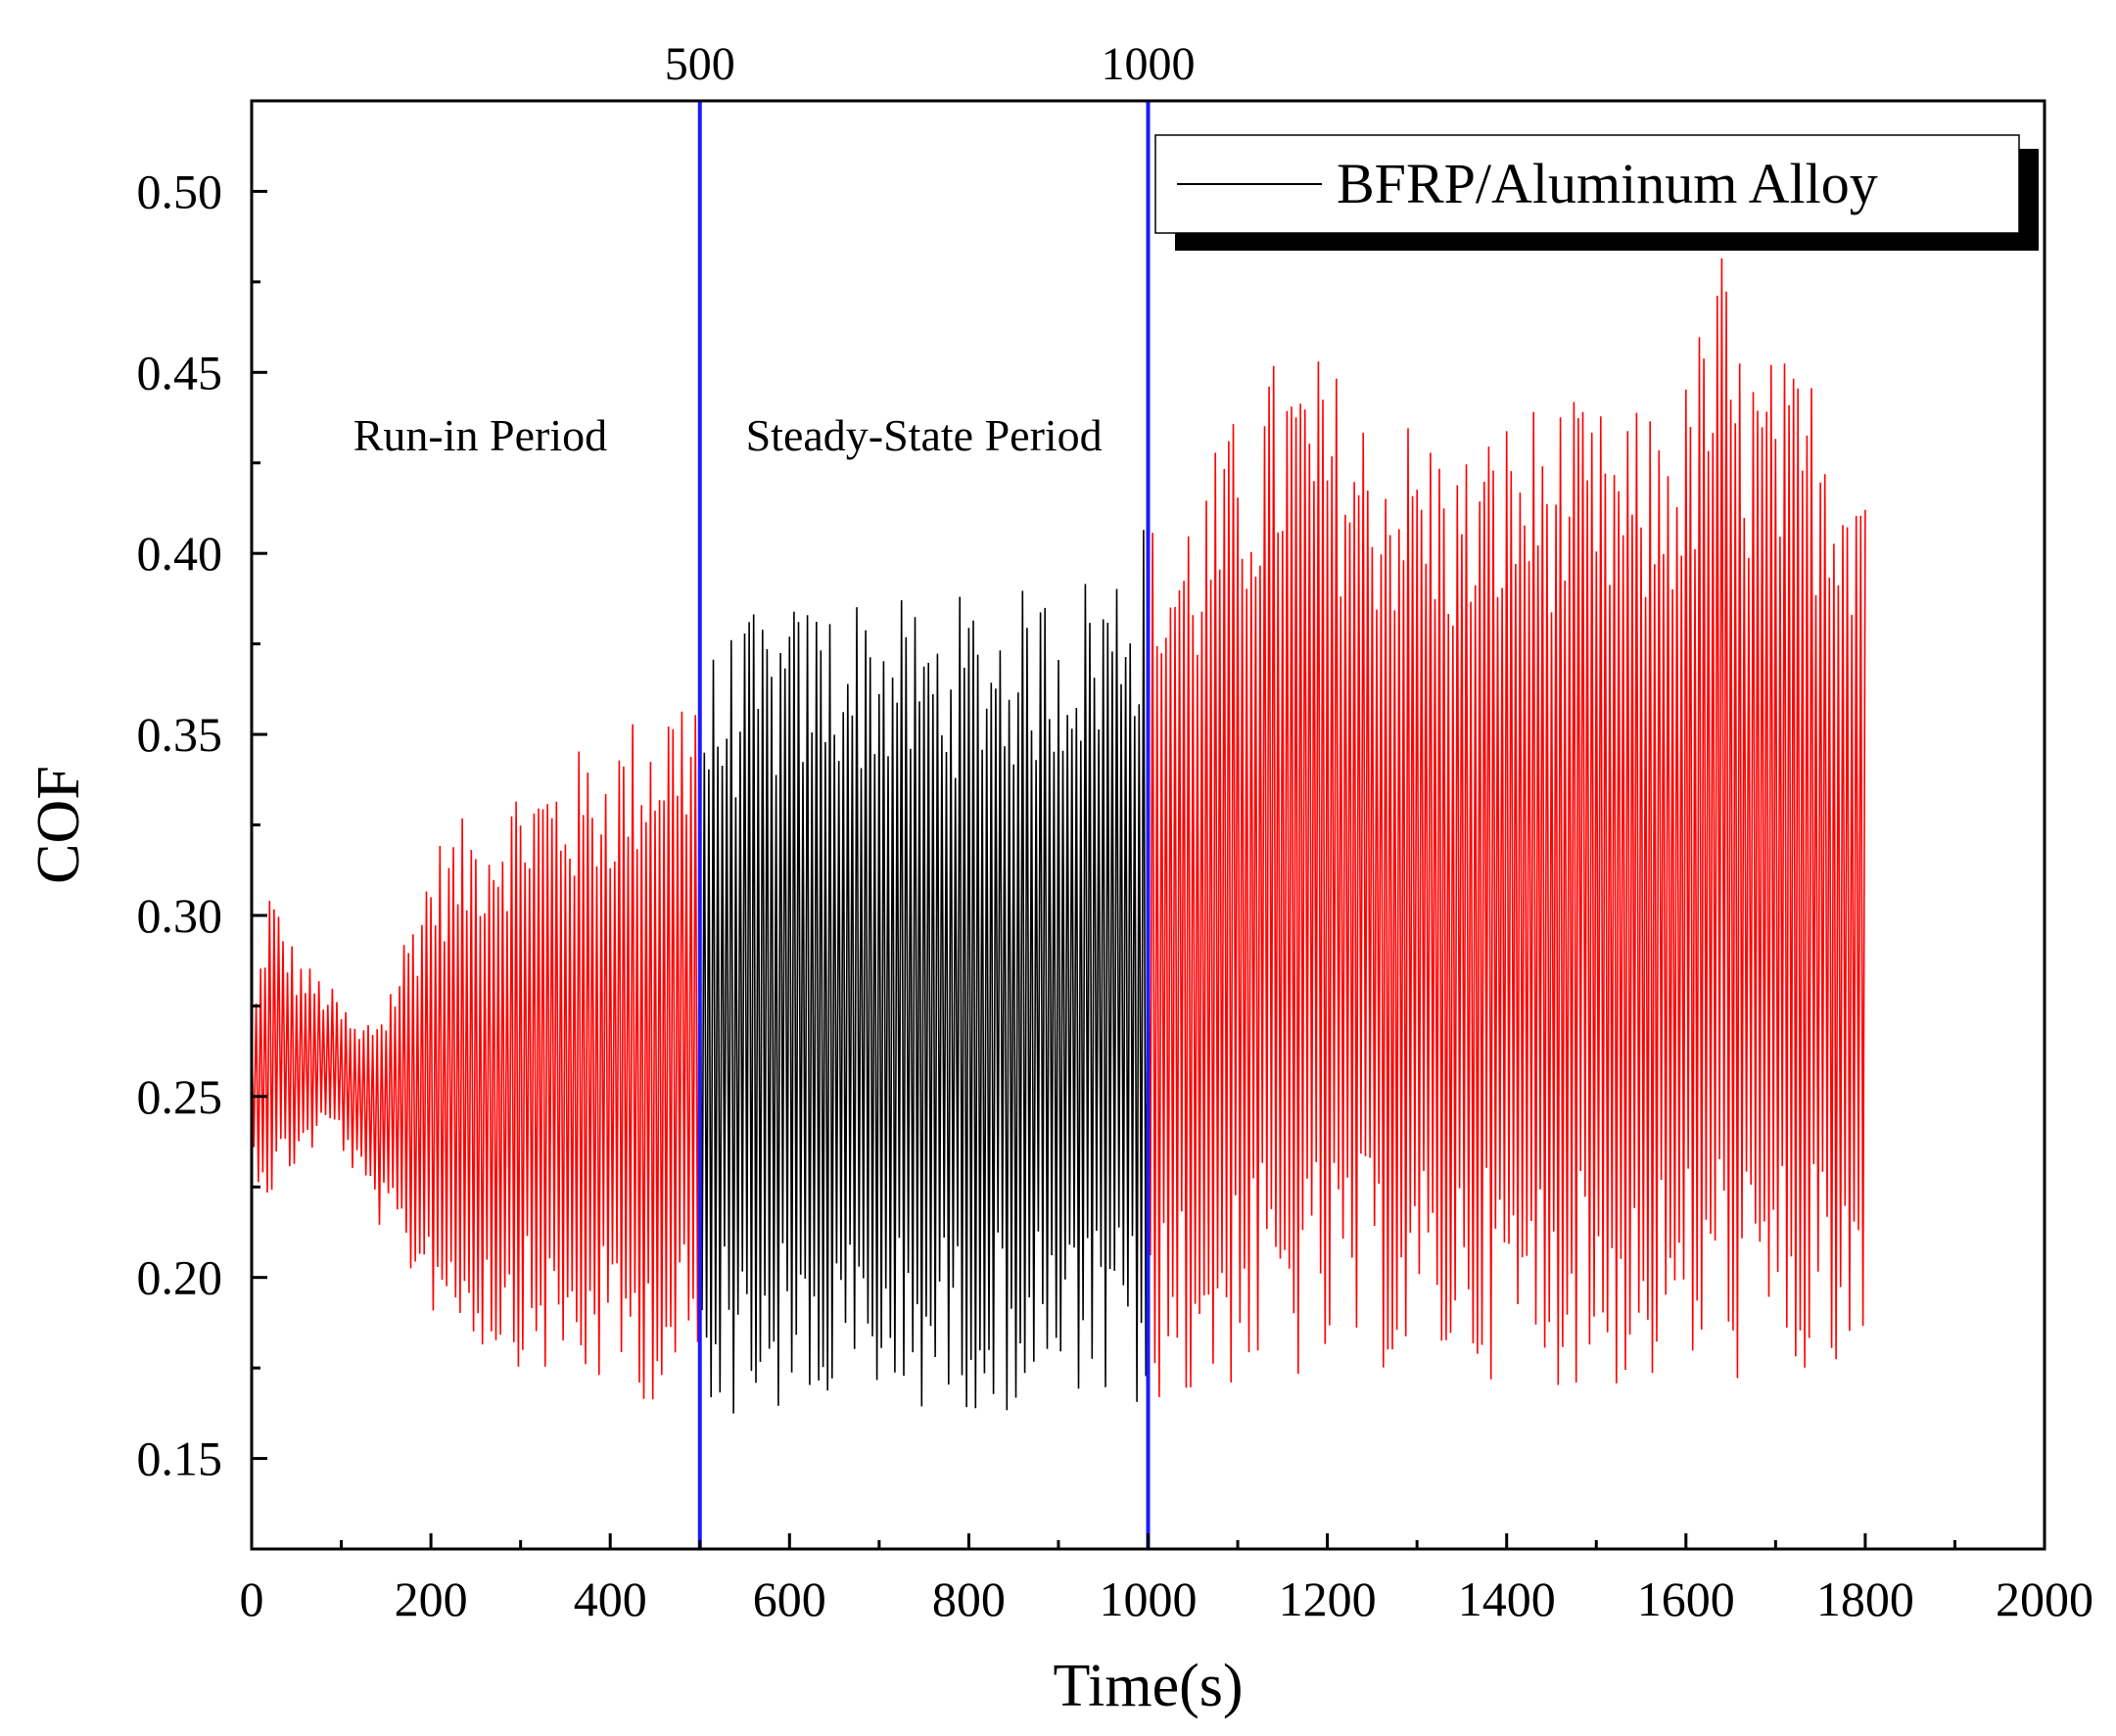  What do you see at coordinates (431, 1599) in the screenshot?
I see `x-tick-label: 200` at bounding box center [431, 1599].